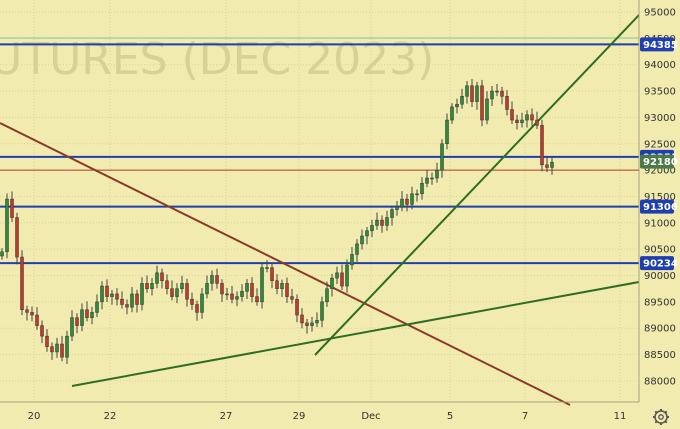  What do you see at coordinates (34, 416) in the screenshot?
I see `x-tick-label: 20` at bounding box center [34, 416].